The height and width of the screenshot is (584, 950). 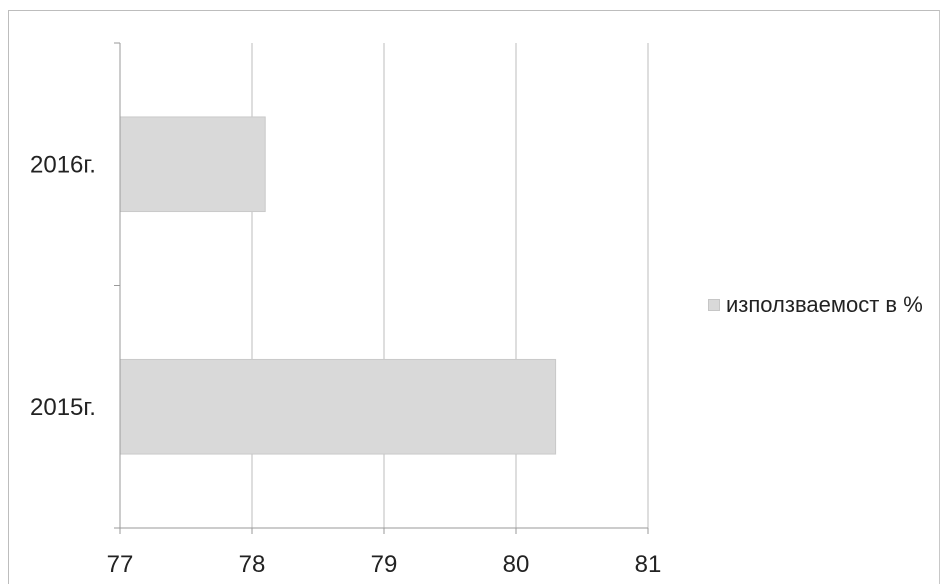 I want to click on legend-label: използваемост в %, so click(x=824, y=304).